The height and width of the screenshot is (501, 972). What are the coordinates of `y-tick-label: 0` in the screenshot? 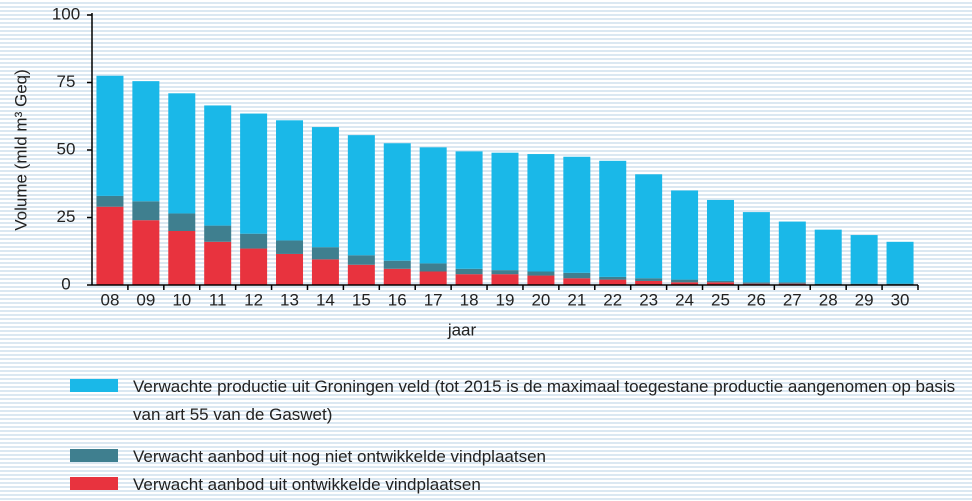 It's located at (65, 283).